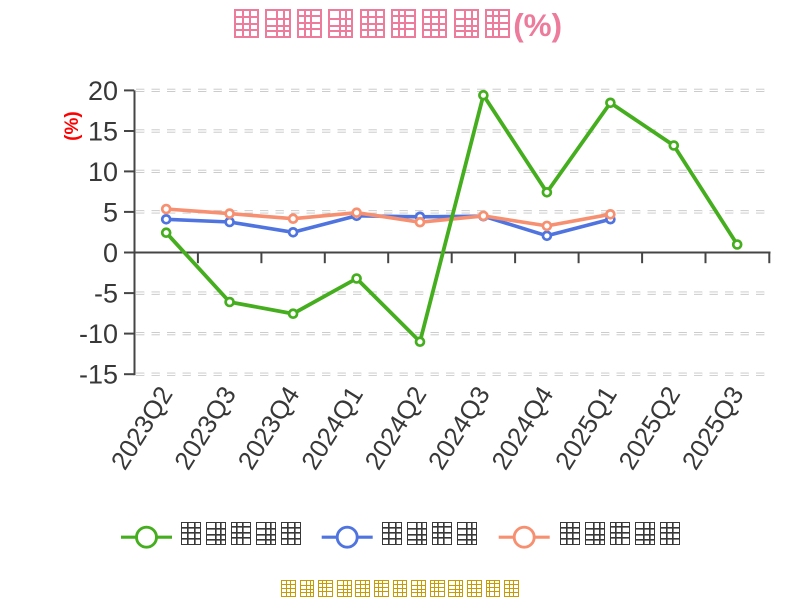 The image size is (800, 600). I want to click on svg-text: 2023Q2, so click(142, 428).